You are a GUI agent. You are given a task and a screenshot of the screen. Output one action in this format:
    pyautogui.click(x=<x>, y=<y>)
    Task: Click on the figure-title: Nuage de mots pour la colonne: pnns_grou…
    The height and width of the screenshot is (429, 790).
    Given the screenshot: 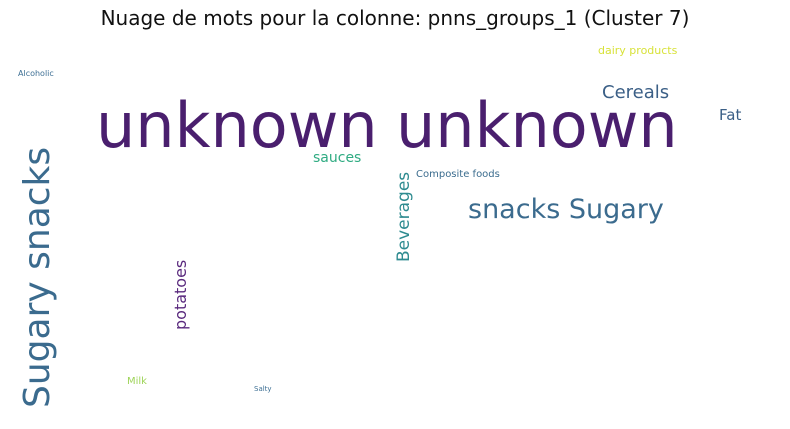 What is the action you would take?
    pyautogui.click(x=395, y=18)
    